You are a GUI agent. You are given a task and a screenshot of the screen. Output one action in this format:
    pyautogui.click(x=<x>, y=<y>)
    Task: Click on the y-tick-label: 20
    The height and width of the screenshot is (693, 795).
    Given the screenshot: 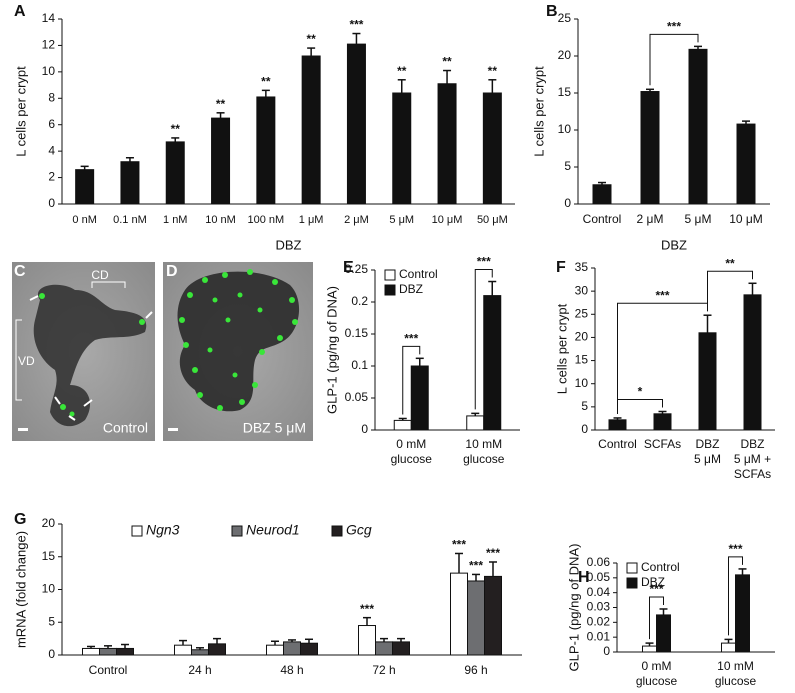 What is the action you would take?
    pyautogui.click(x=565, y=55)
    